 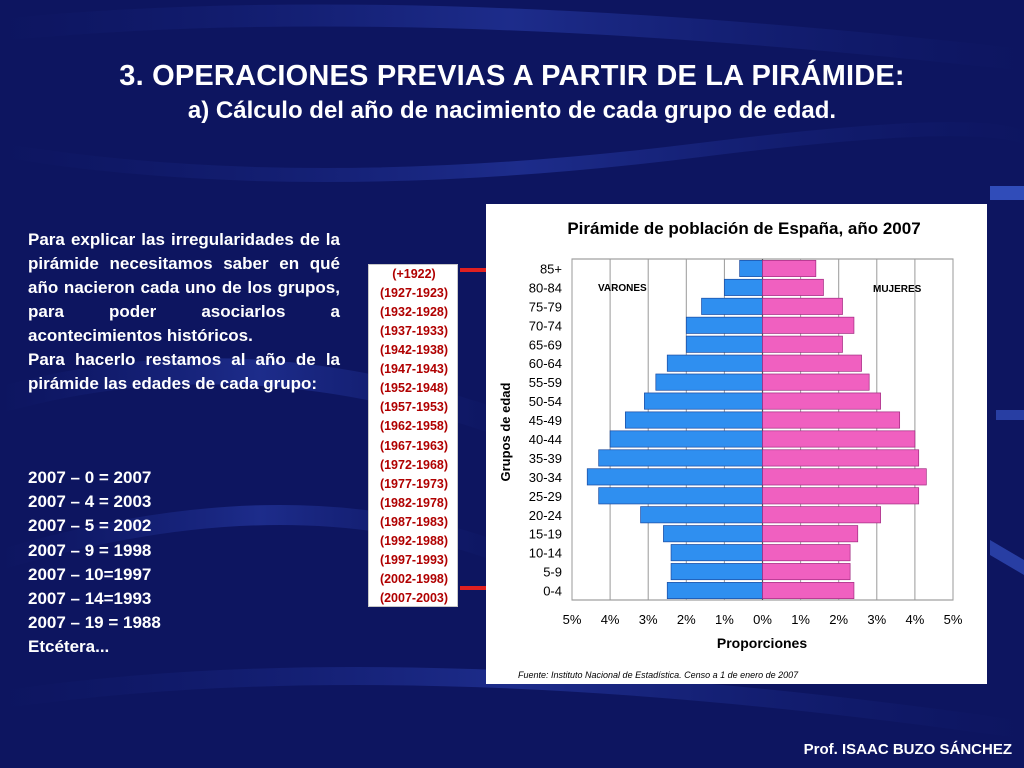 What do you see at coordinates (414, 578) in the screenshot?
I see `birth-year-label: (2002-1998)` at bounding box center [414, 578].